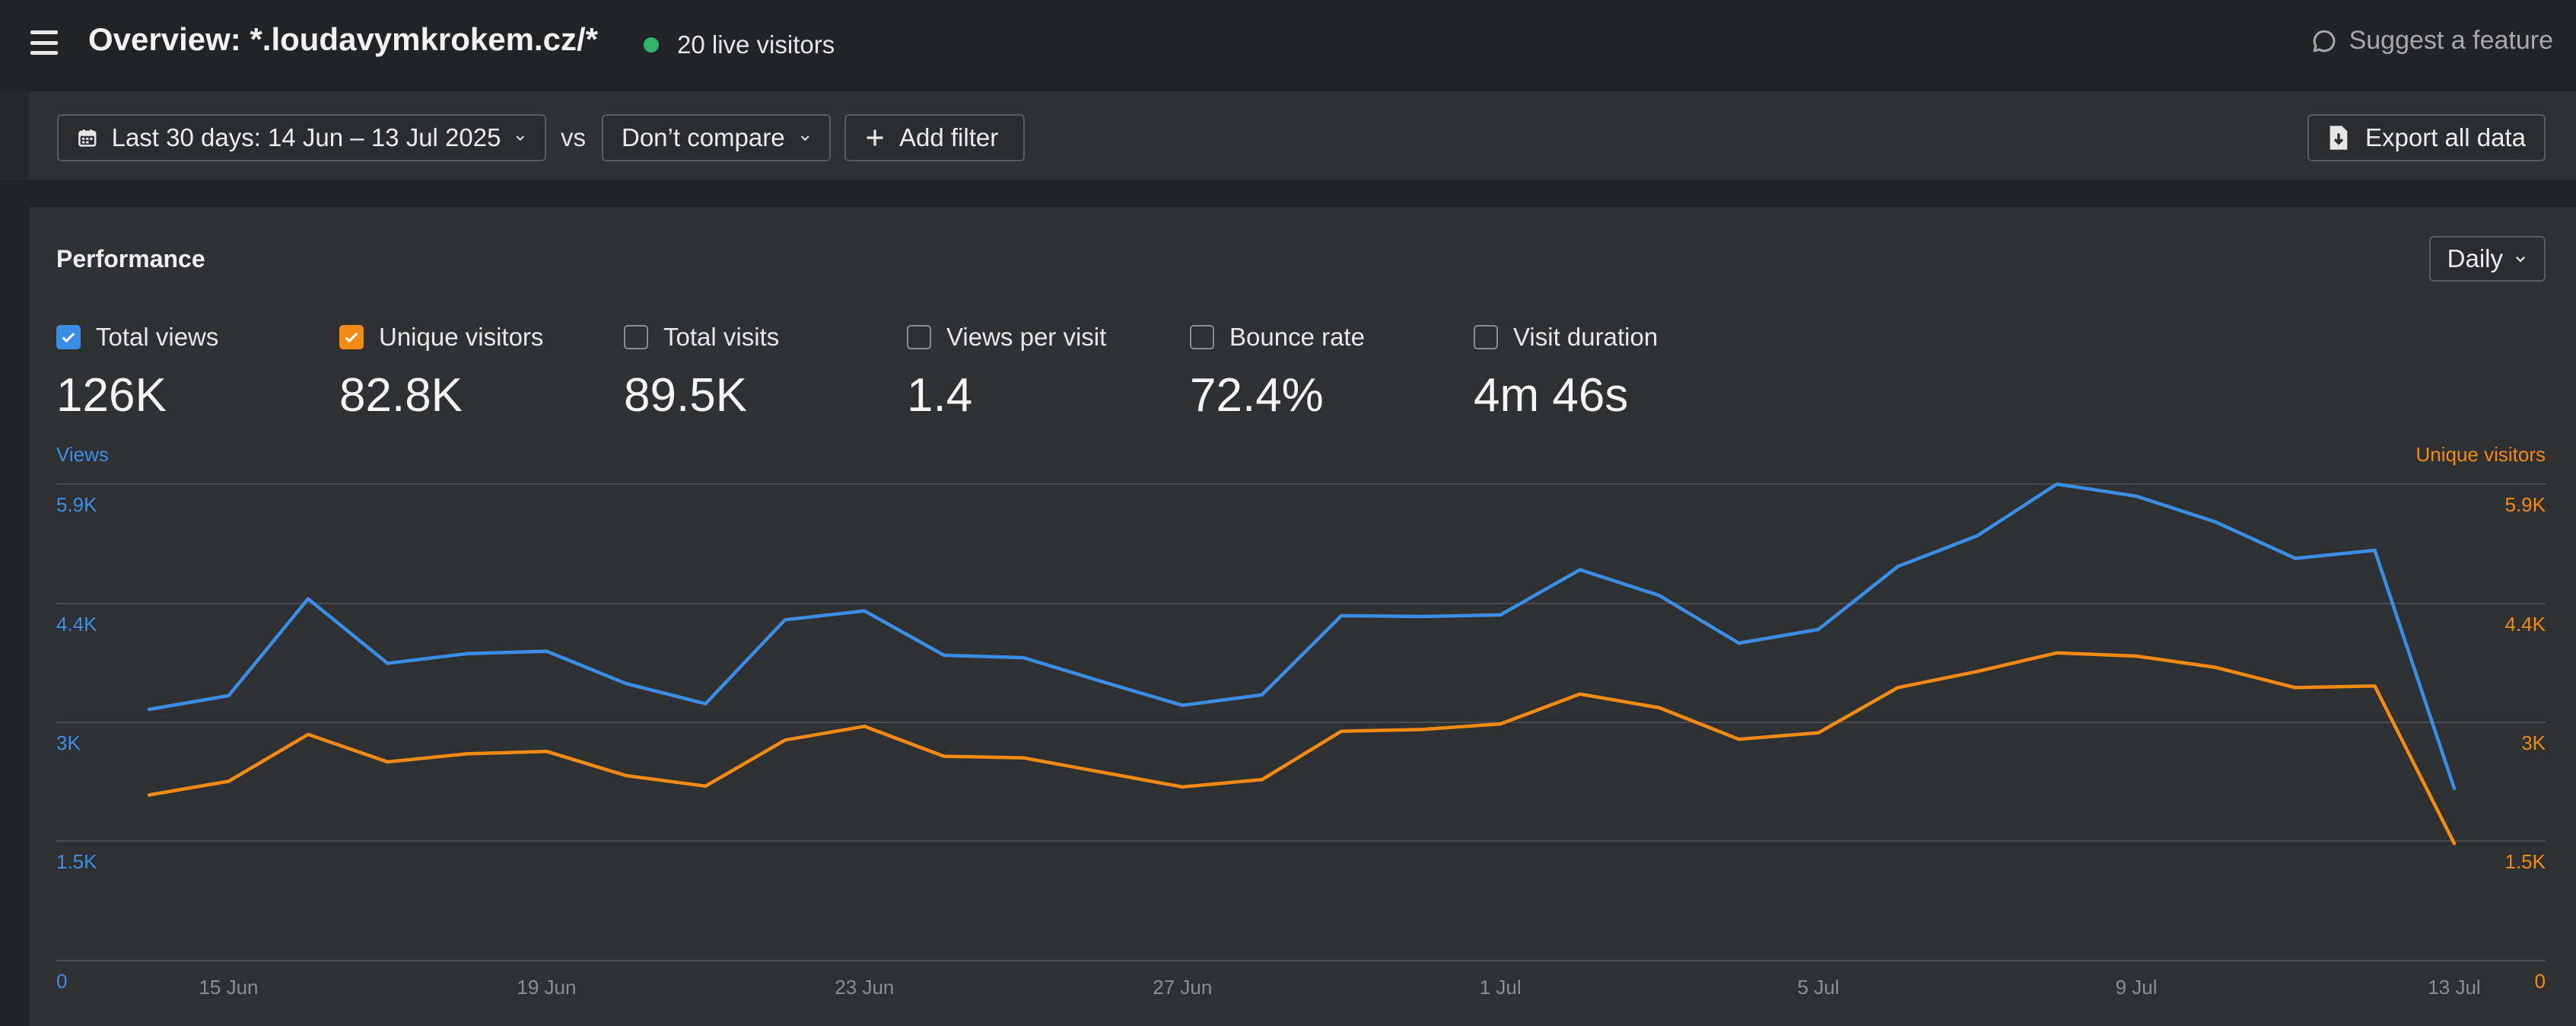 The width and height of the screenshot is (2576, 1026). What do you see at coordinates (229, 988) in the screenshot?
I see `x-tick-label: 15 Jun` at bounding box center [229, 988].